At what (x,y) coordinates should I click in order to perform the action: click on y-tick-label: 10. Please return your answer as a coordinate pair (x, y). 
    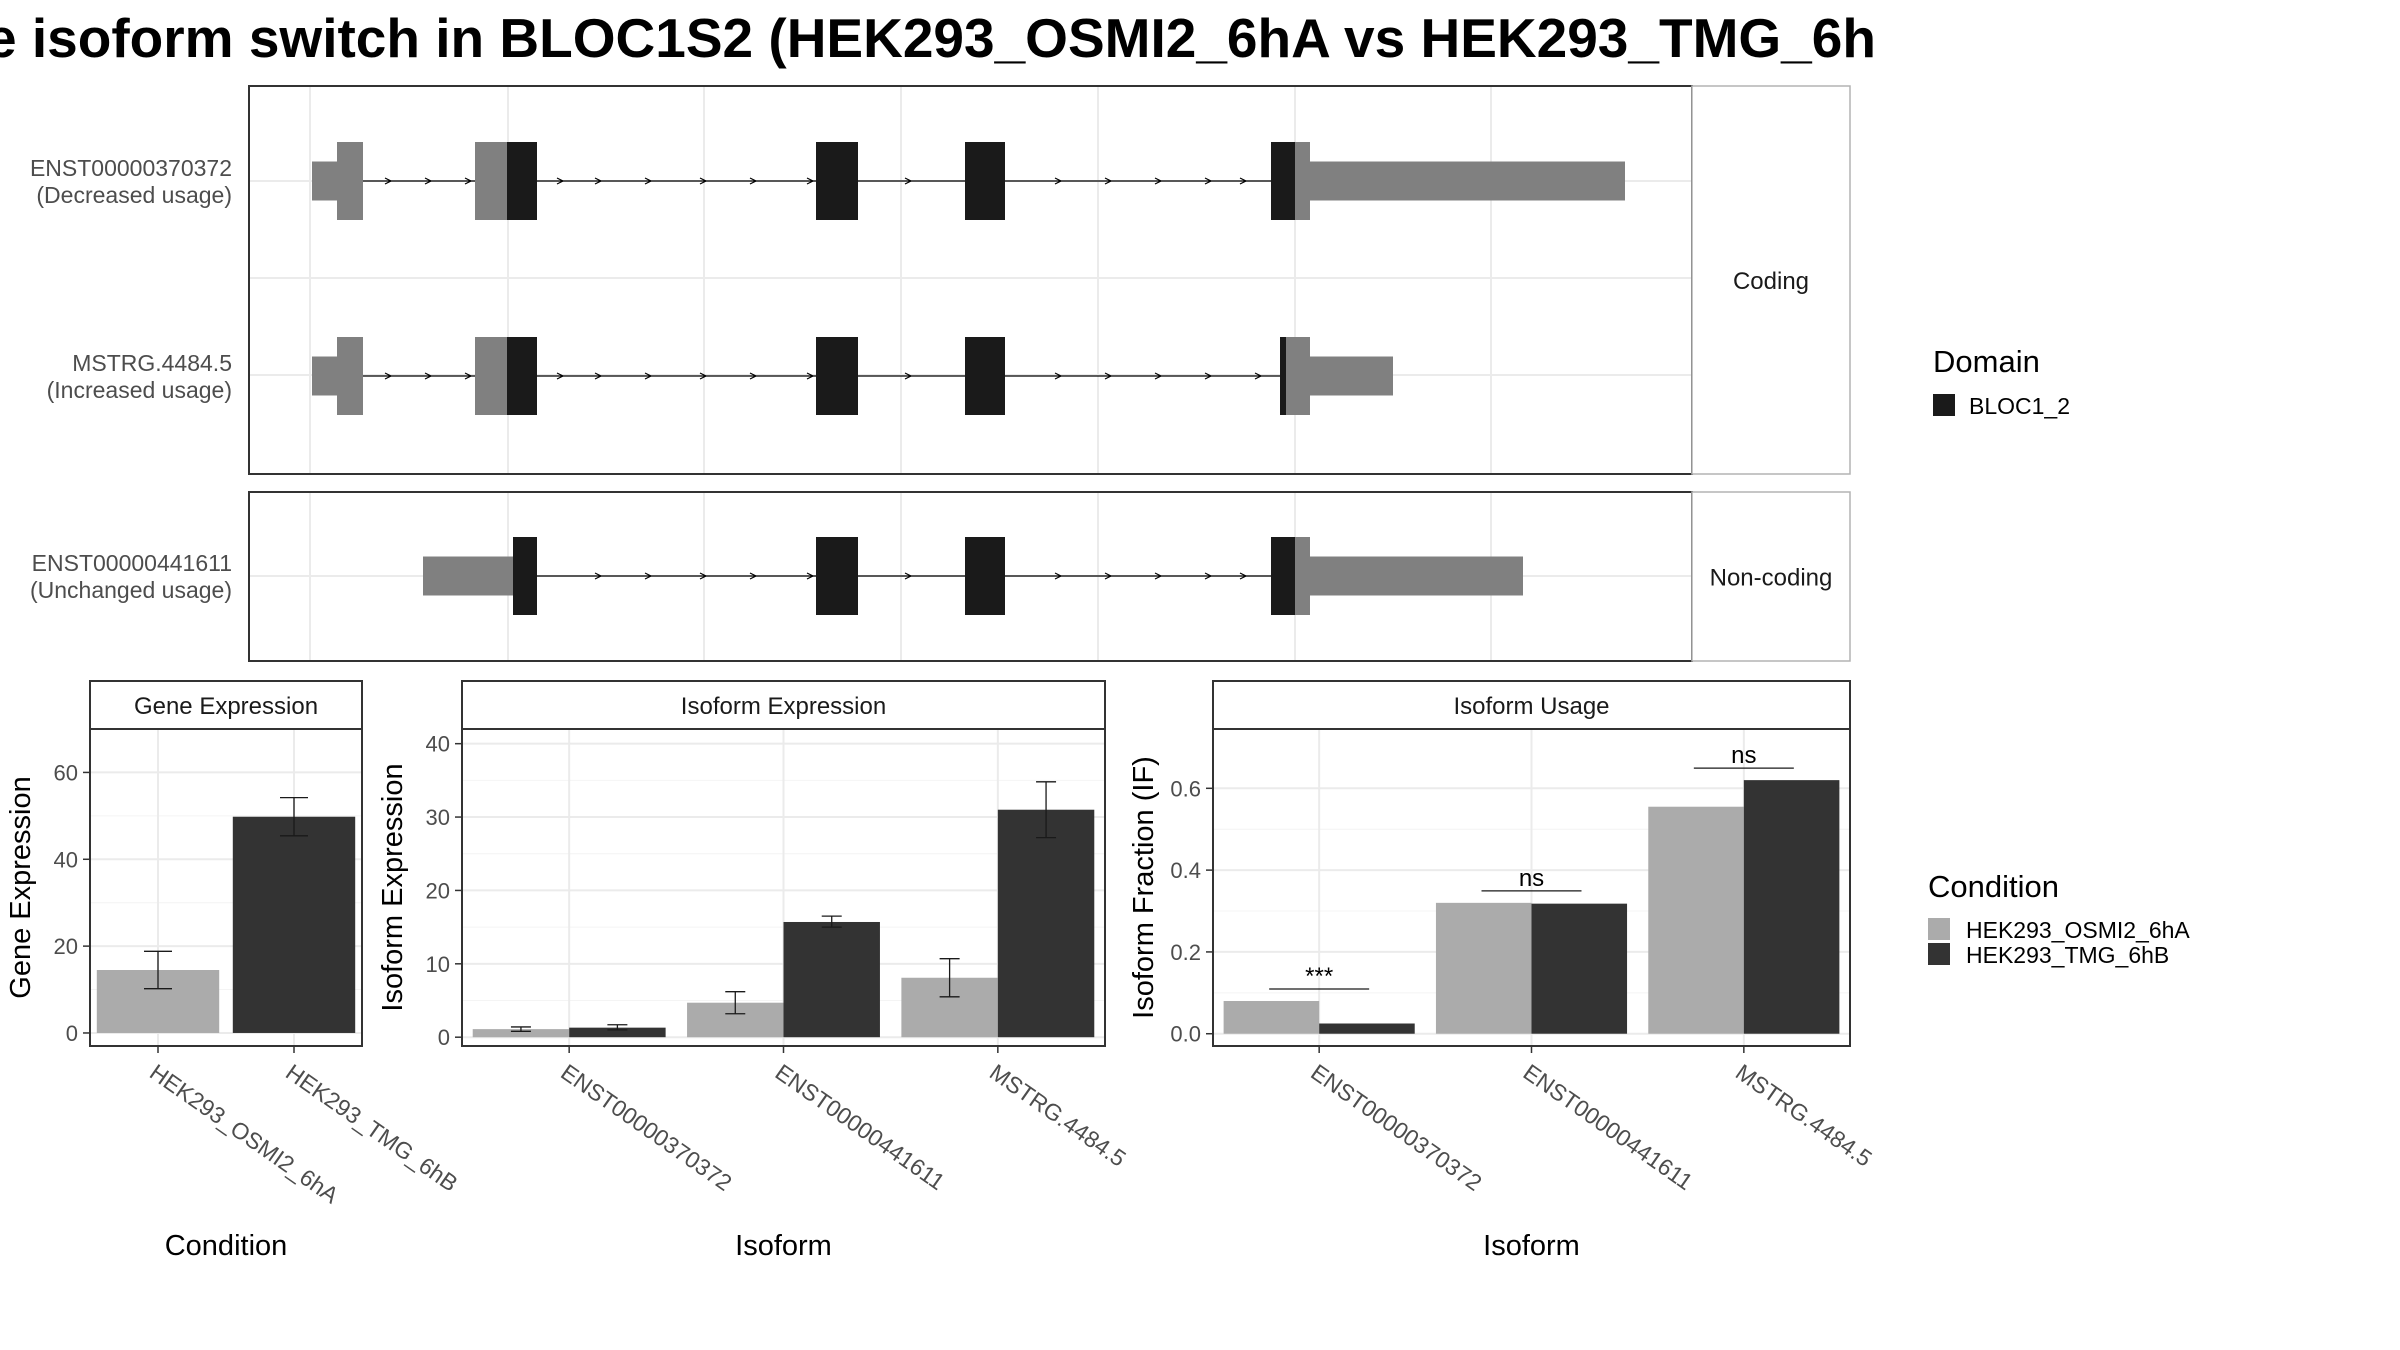
    Looking at the image, I should click on (438, 964).